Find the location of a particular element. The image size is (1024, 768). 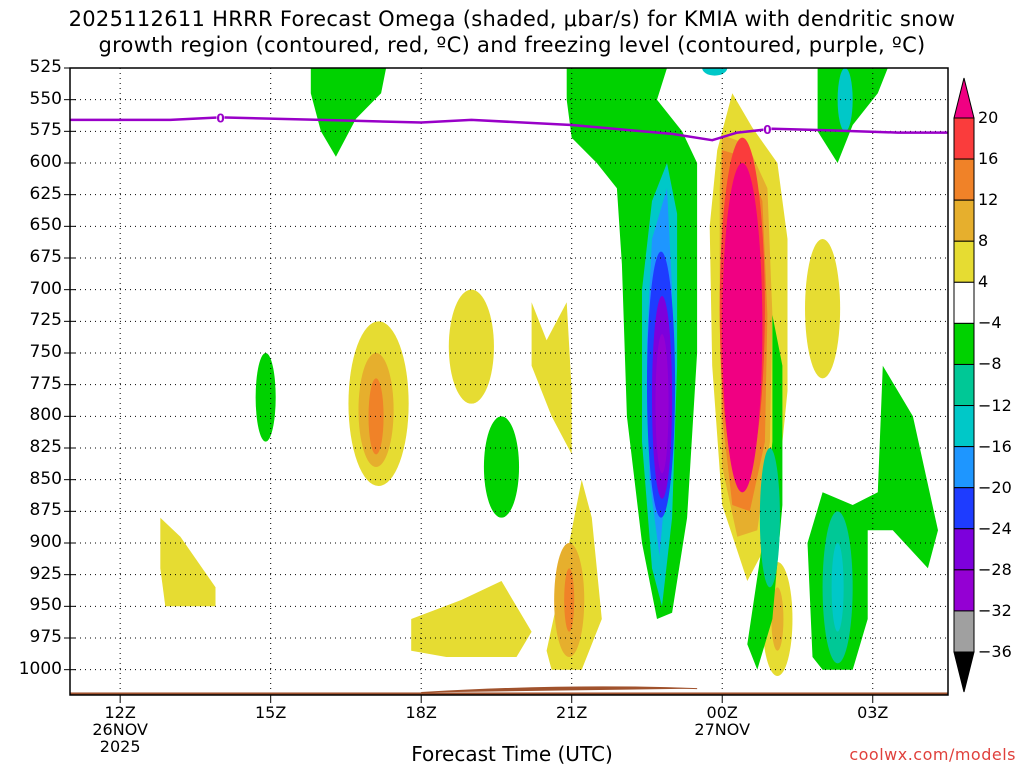

colorbar is located at coordinates (964, 385).